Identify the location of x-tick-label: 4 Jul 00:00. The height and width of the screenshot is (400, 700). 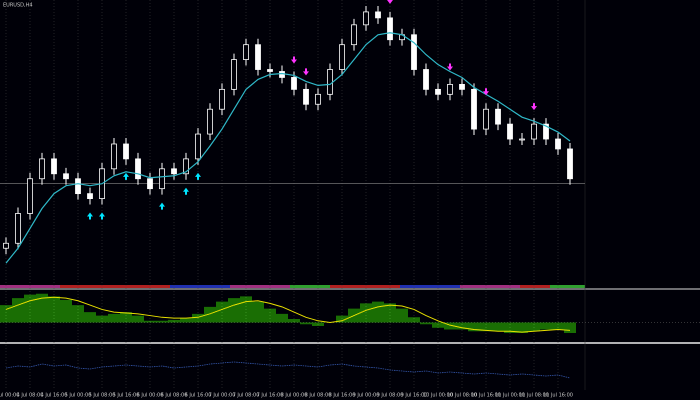
(9, 396).